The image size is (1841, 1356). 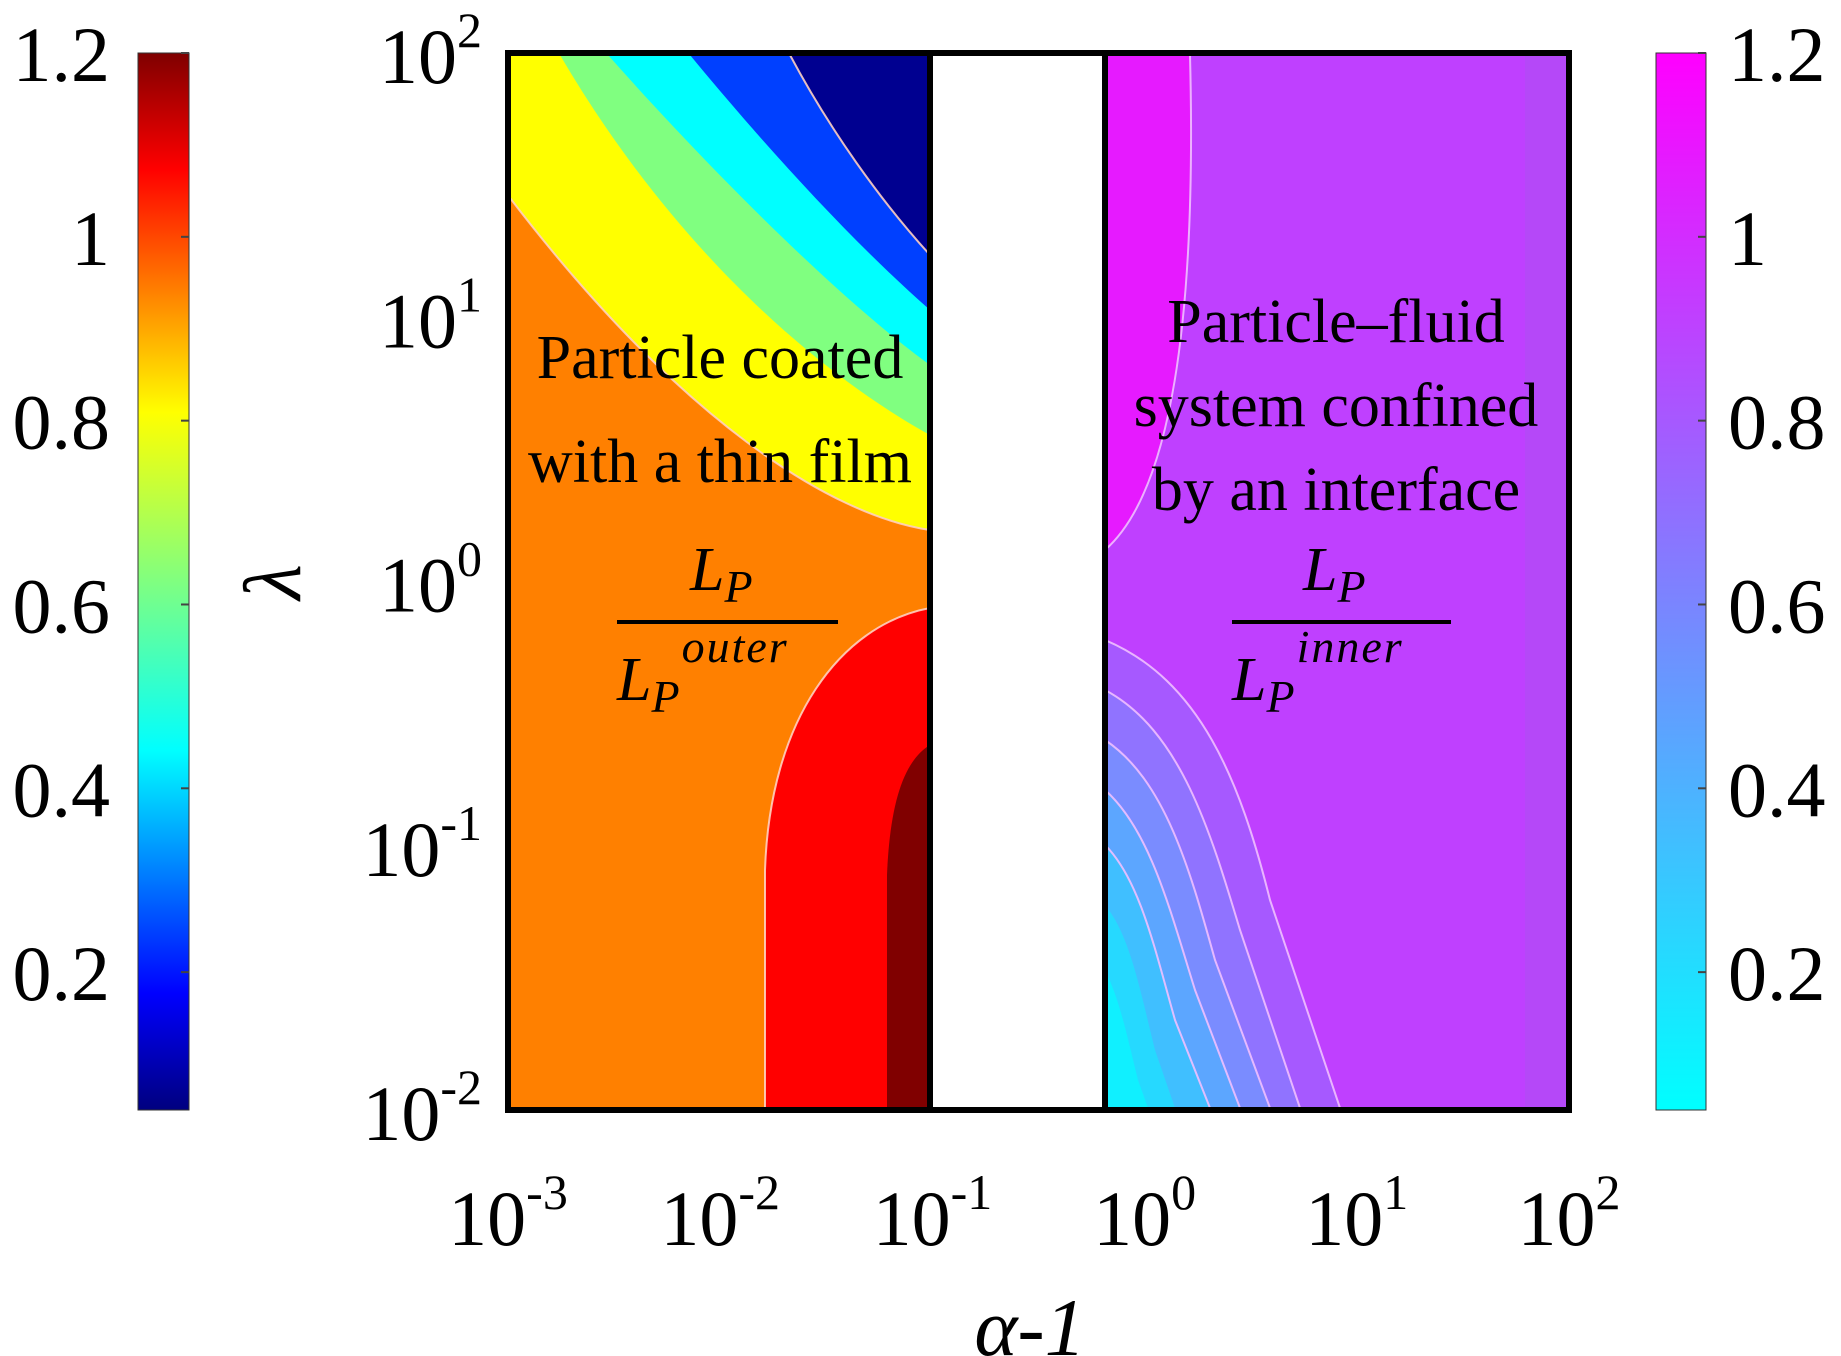 What do you see at coordinates (860, 155) in the screenshot?
I see `left-band-darkblue` at bounding box center [860, 155].